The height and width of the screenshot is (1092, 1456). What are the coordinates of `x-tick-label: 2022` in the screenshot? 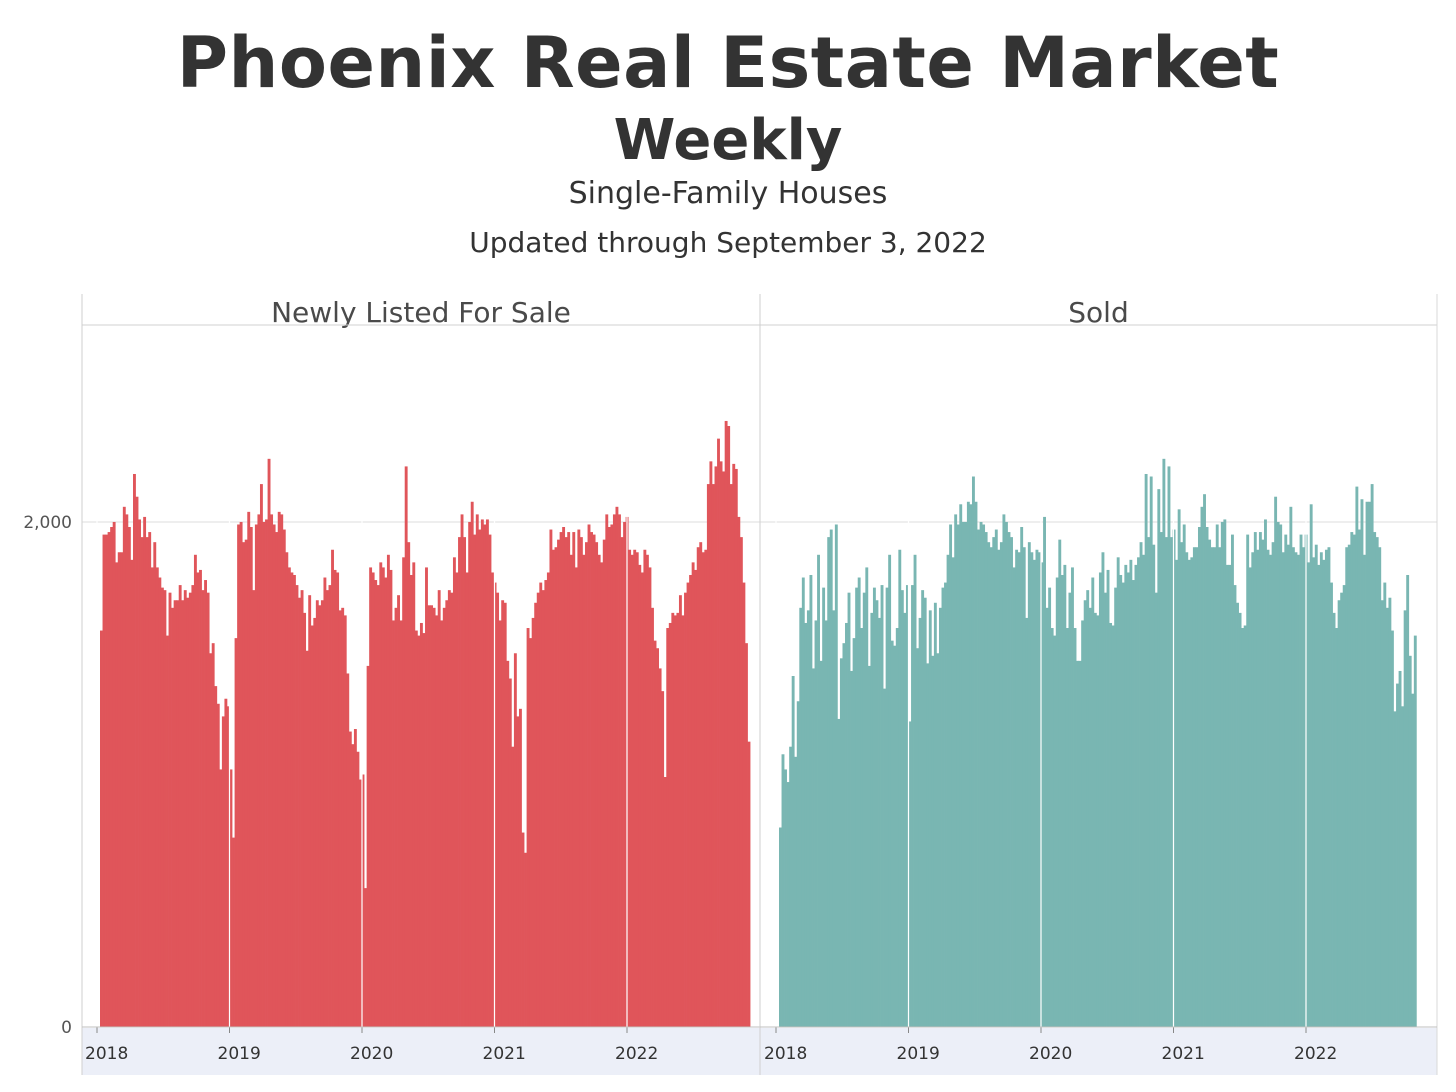 It's located at (1315, 1054).